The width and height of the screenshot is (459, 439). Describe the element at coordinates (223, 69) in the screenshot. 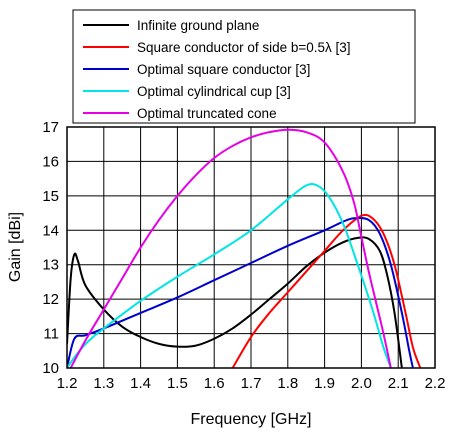

I see `legend-label-2: Optimal square conductor [3]` at that location.